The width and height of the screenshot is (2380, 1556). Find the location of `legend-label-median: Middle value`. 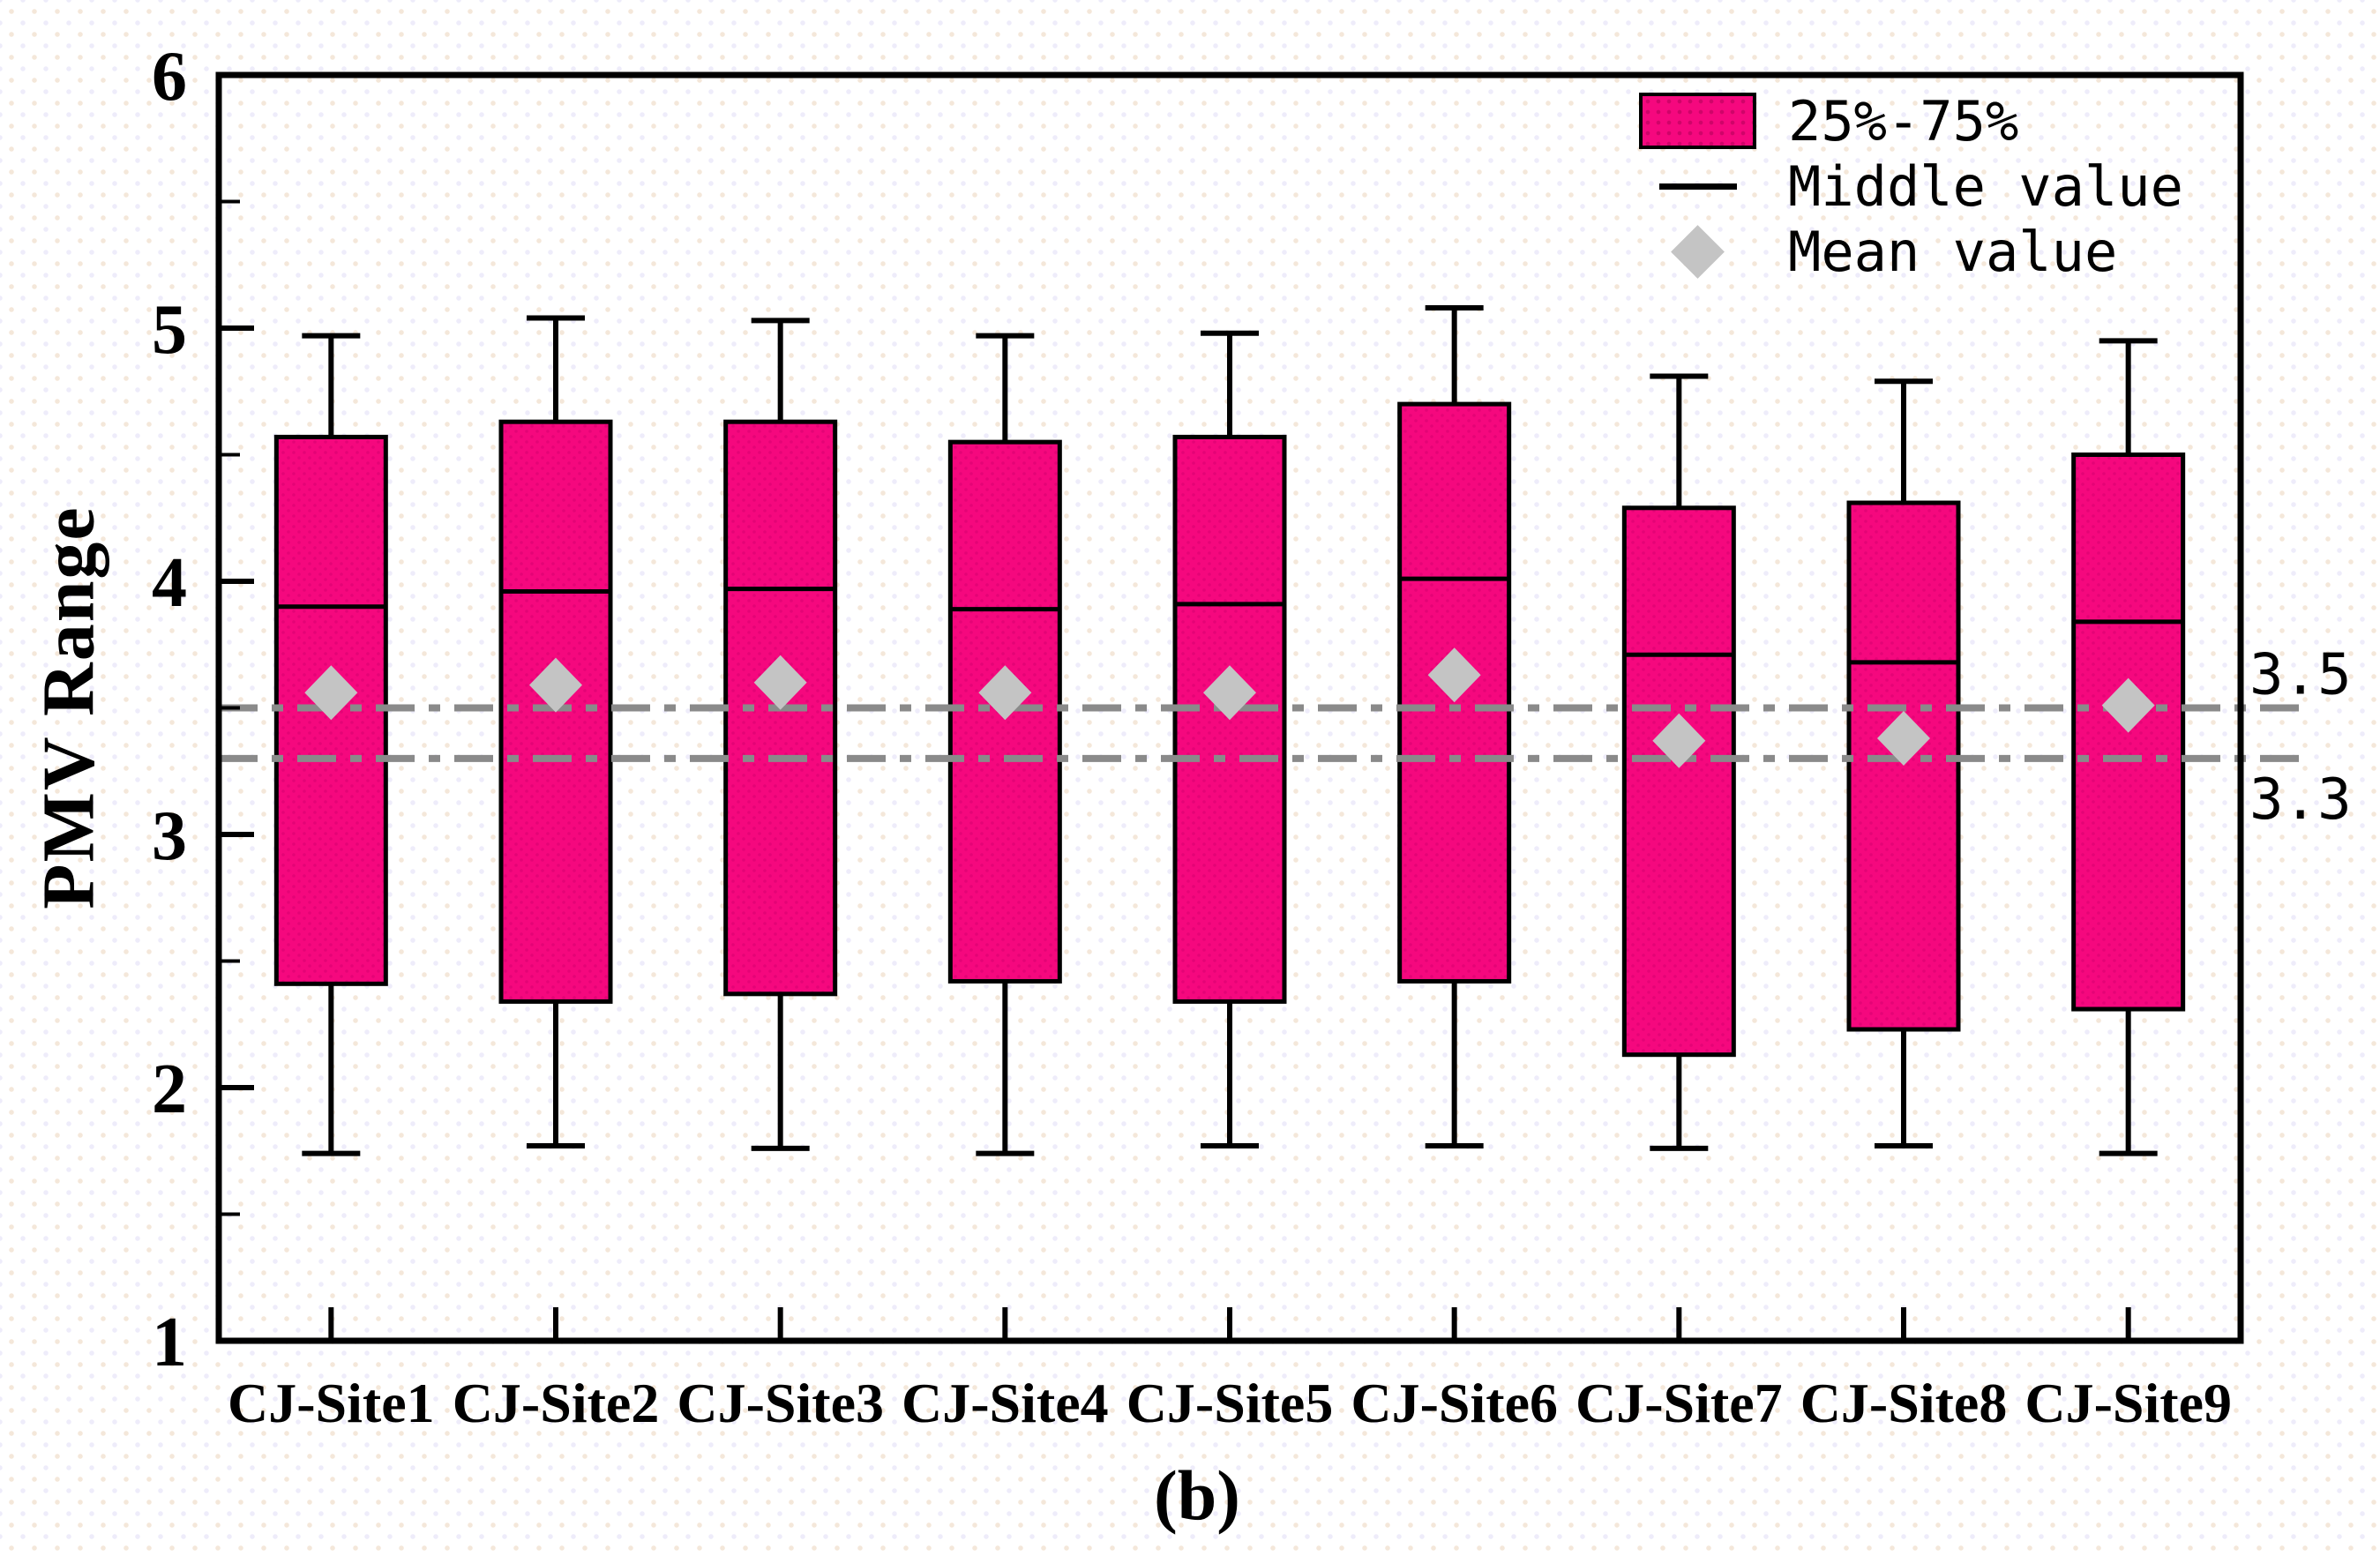

legend-label-median: Middle value is located at coordinates (1986, 186).